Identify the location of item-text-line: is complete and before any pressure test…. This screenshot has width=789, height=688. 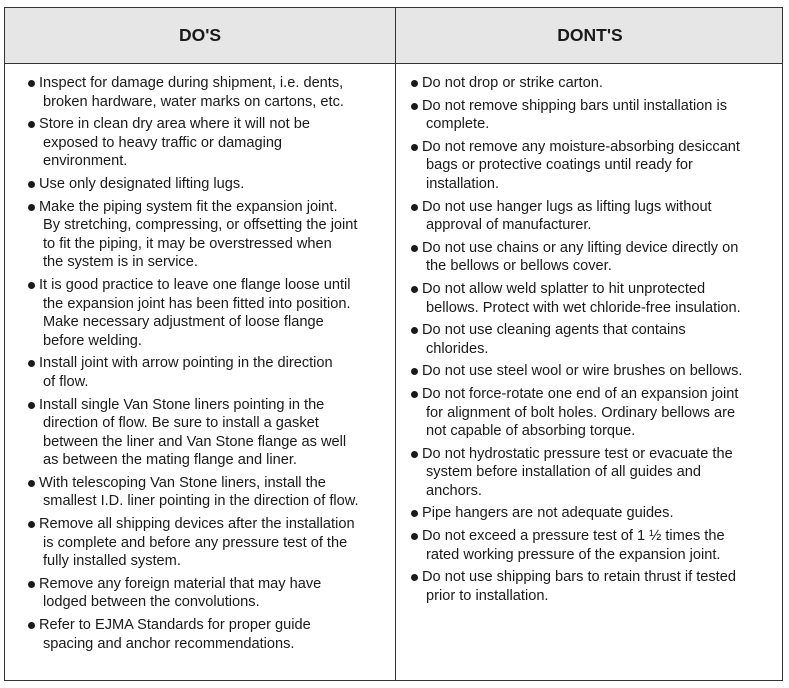
(195, 542).